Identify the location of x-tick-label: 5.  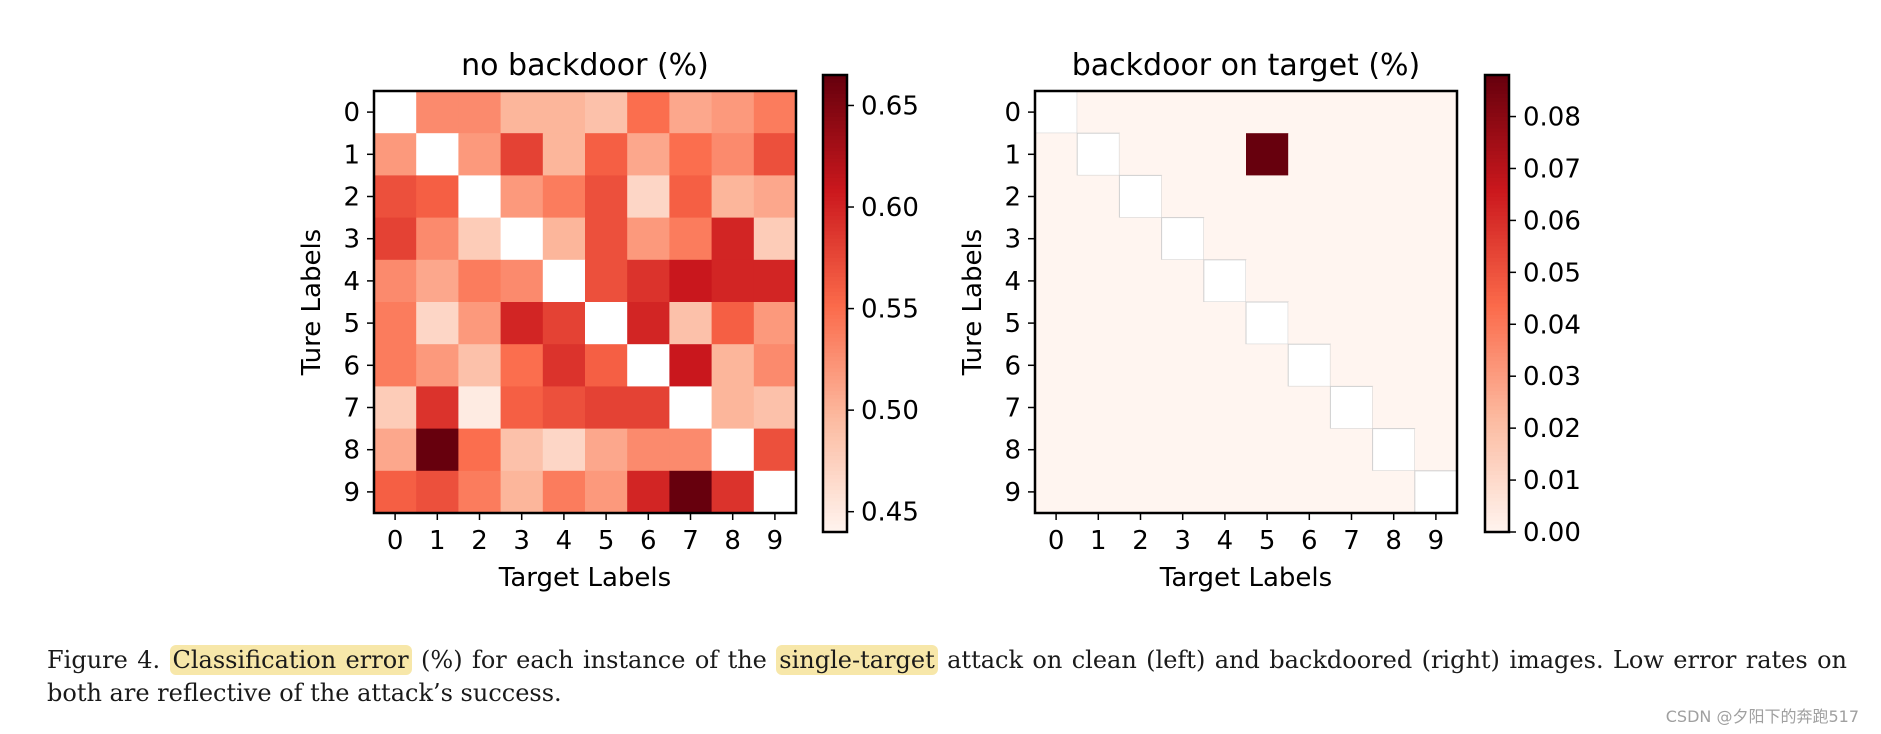
(1267, 541).